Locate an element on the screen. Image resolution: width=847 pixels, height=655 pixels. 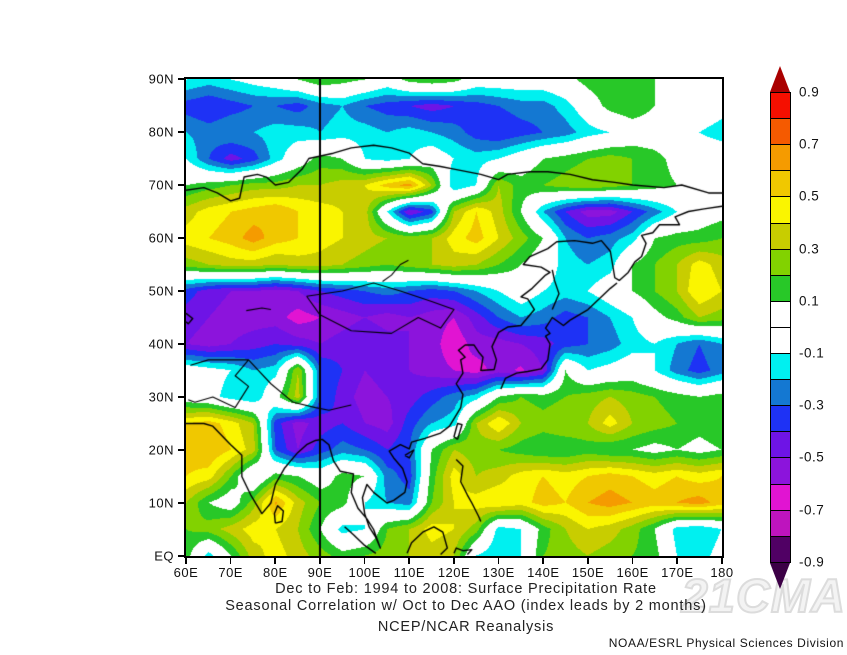
y-tick-label: EQ is located at coordinates (164, 556).